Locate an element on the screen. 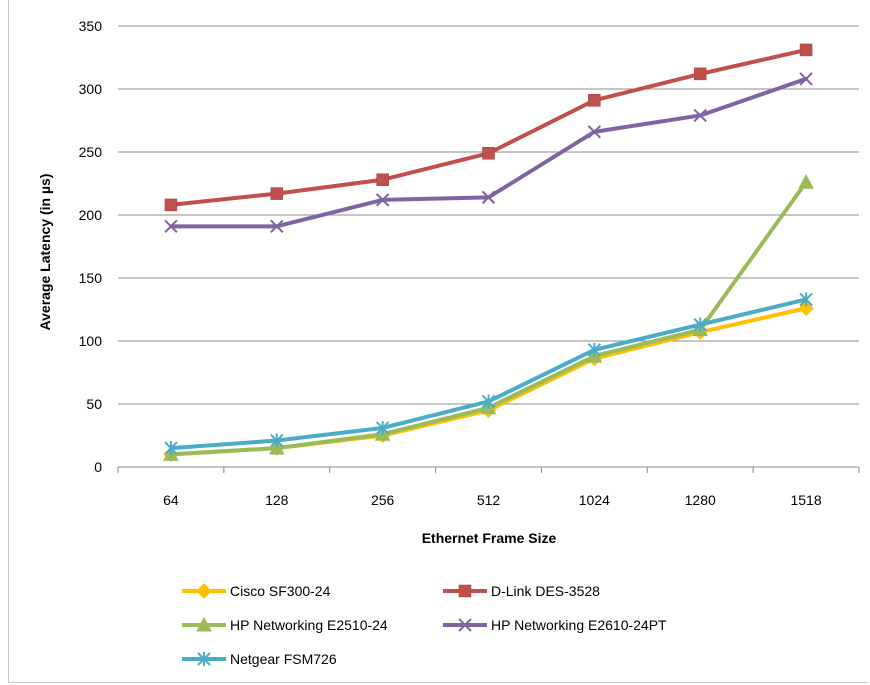 Image resolution: width=870 pixels, height=685 pixels. x-tick-label: 128 is located at coordinates (277, 500).